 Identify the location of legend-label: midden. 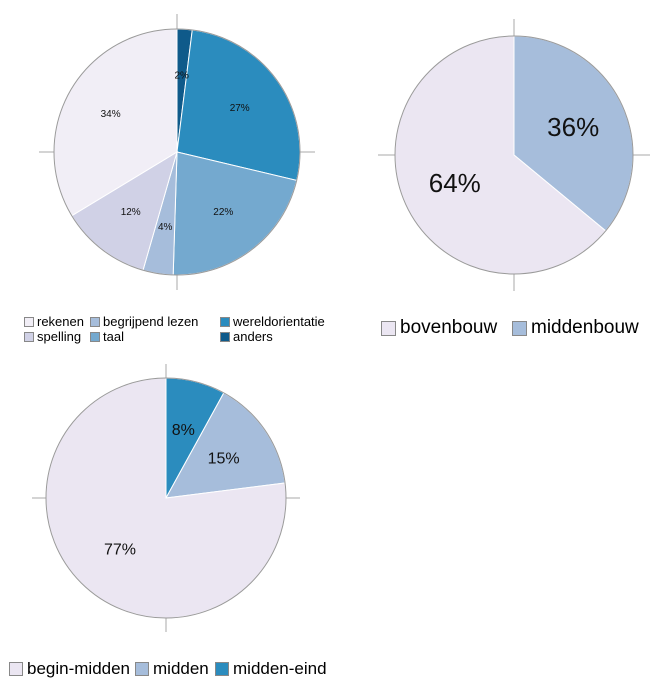
(181, 668).